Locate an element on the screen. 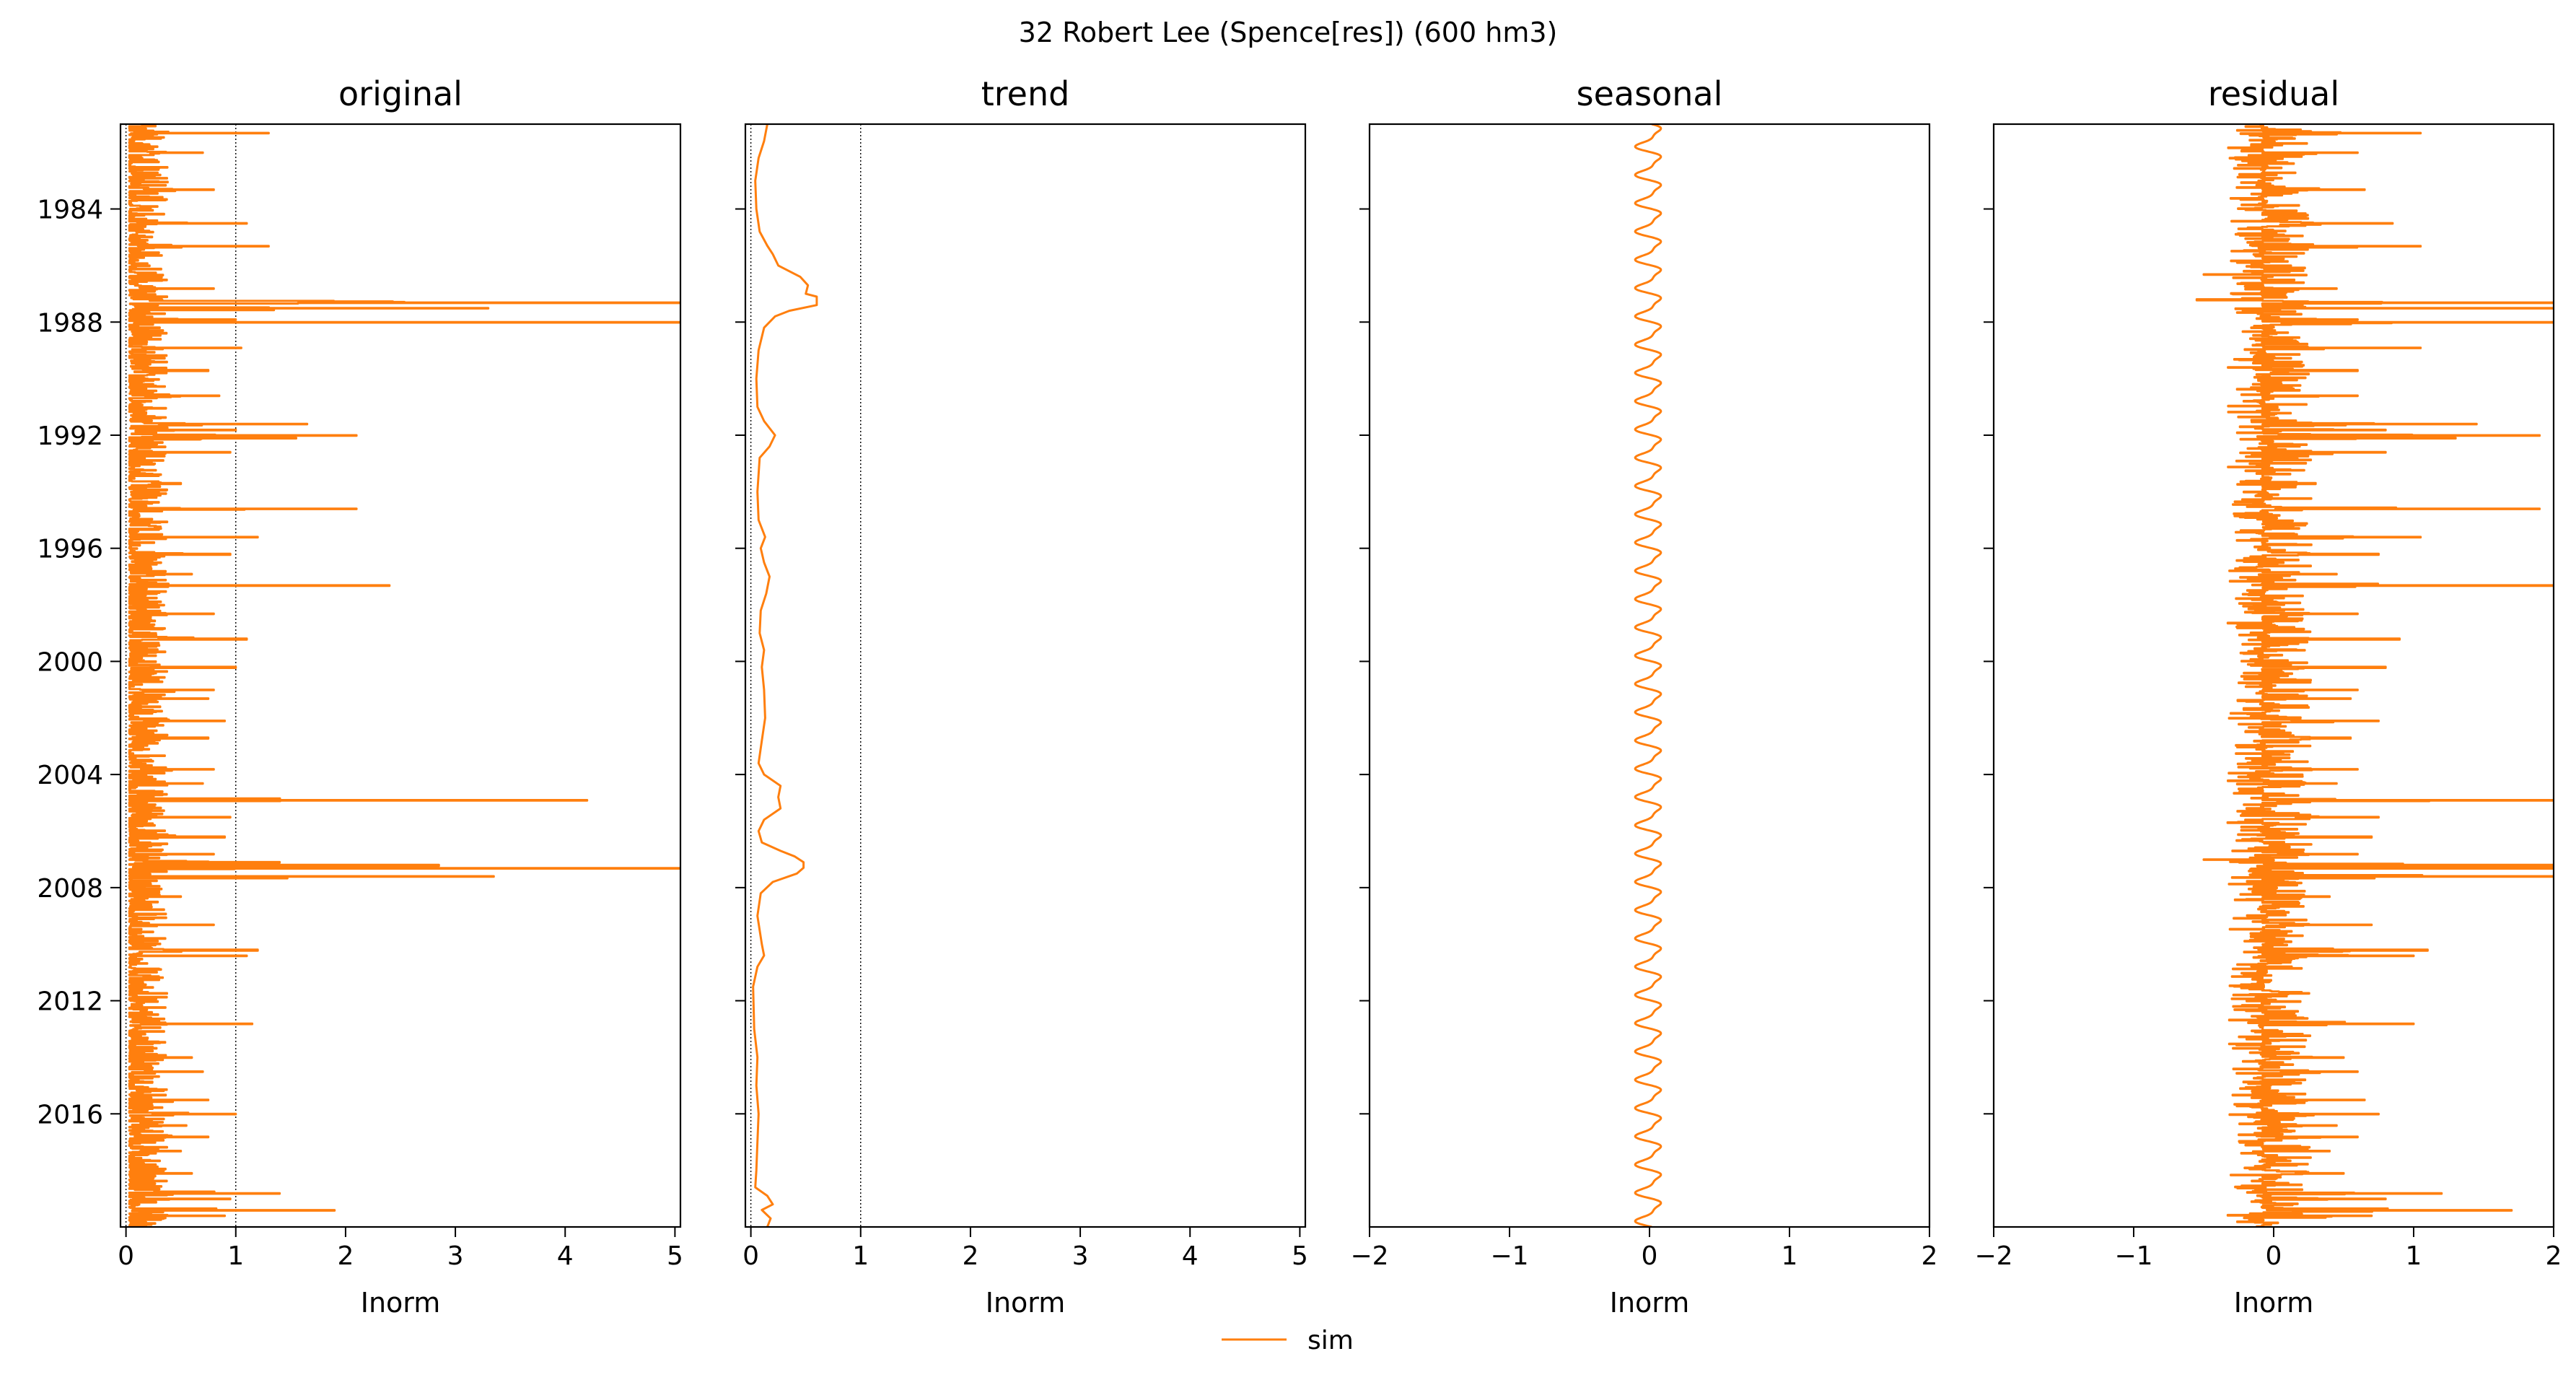 The image size is (2576, 1385). ytick-label-original: 1992 is located at coordinates (70, 436).